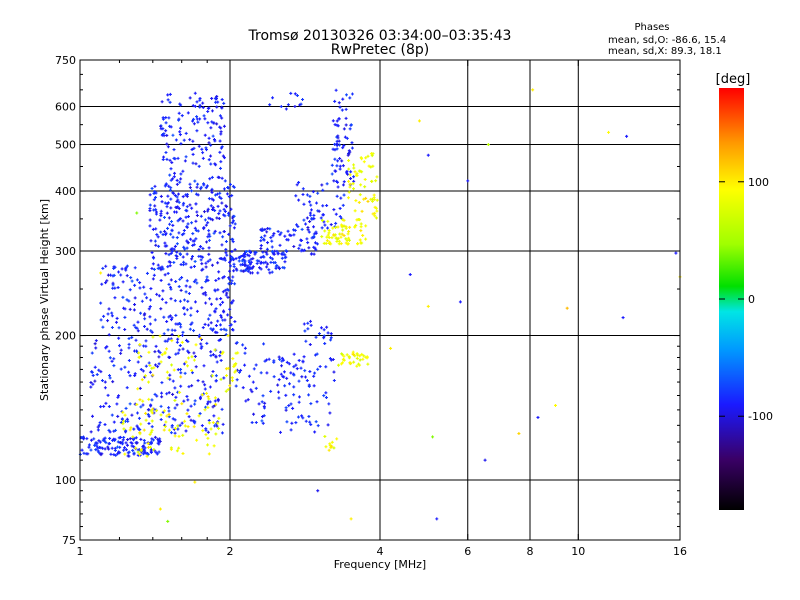 This screenshot has width=800, height=600. What do you see at coordinates (65, 251) in the screenshot?
I see `y-tick-label: 300` at bounding box center [65, 251].